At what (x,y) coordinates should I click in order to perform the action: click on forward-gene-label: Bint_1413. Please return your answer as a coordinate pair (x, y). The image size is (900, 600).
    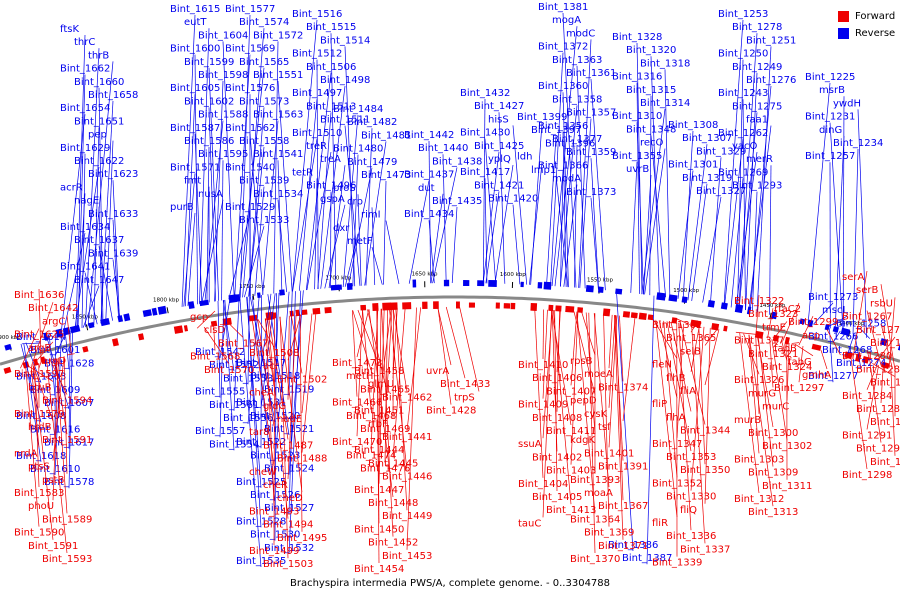
    Looking at the image, I should click on (571, 510).